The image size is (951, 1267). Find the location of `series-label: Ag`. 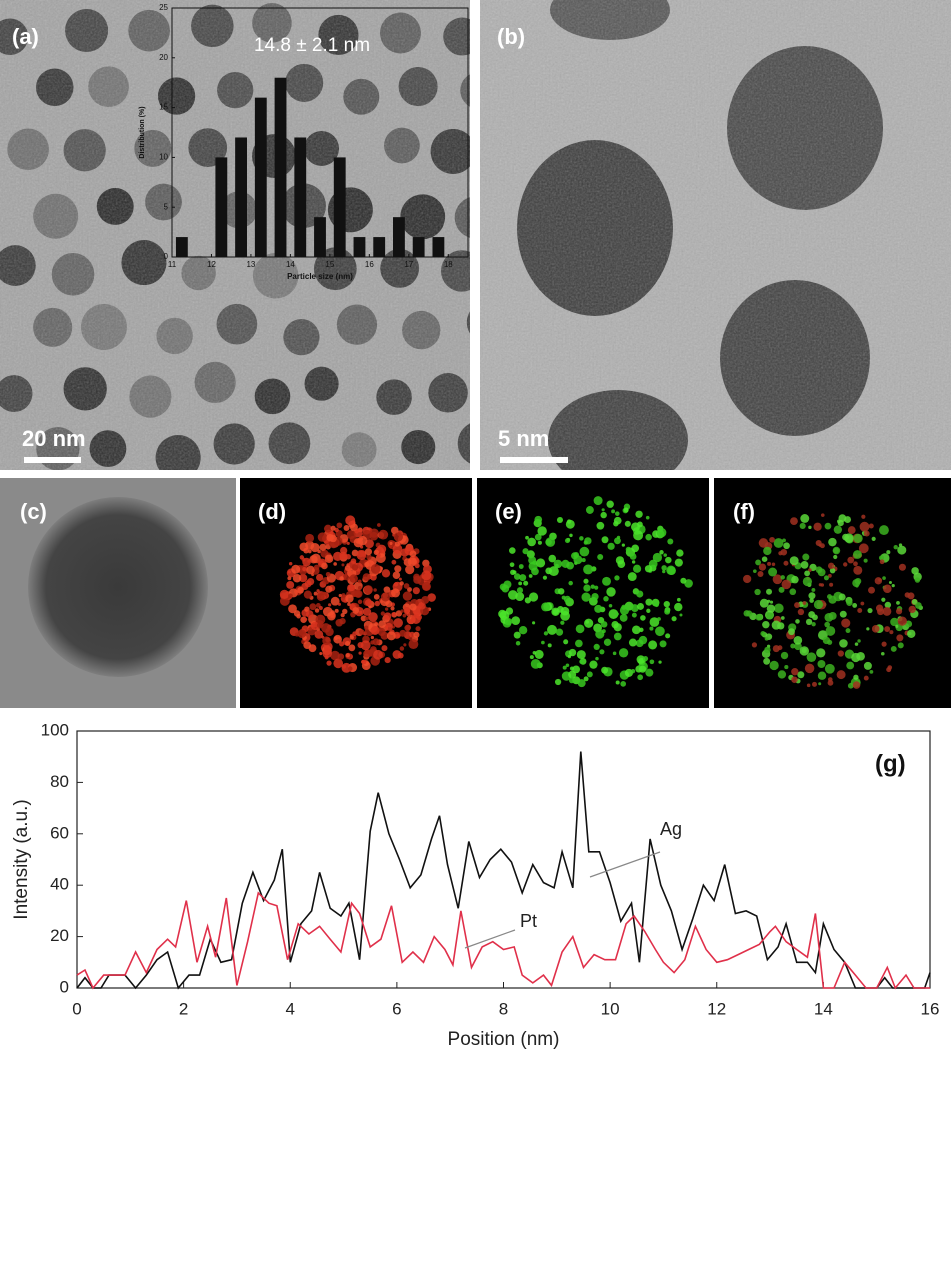

series-label: Ag is located at coordinates (671, 829).